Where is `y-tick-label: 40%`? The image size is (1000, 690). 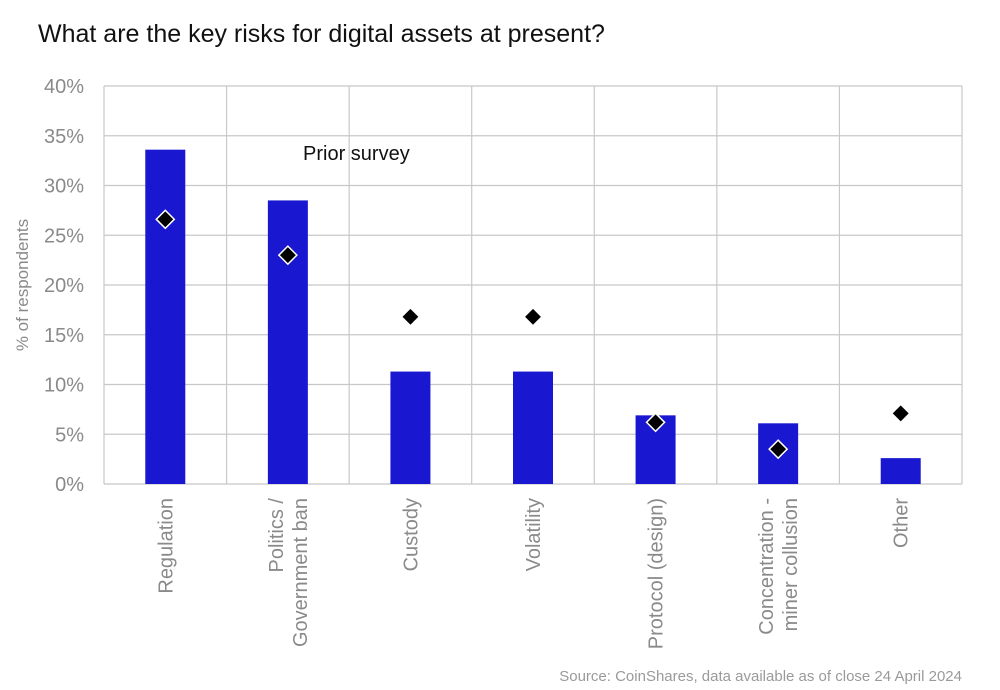
y-tick-label: 40% is located at coordinates (64, 87).